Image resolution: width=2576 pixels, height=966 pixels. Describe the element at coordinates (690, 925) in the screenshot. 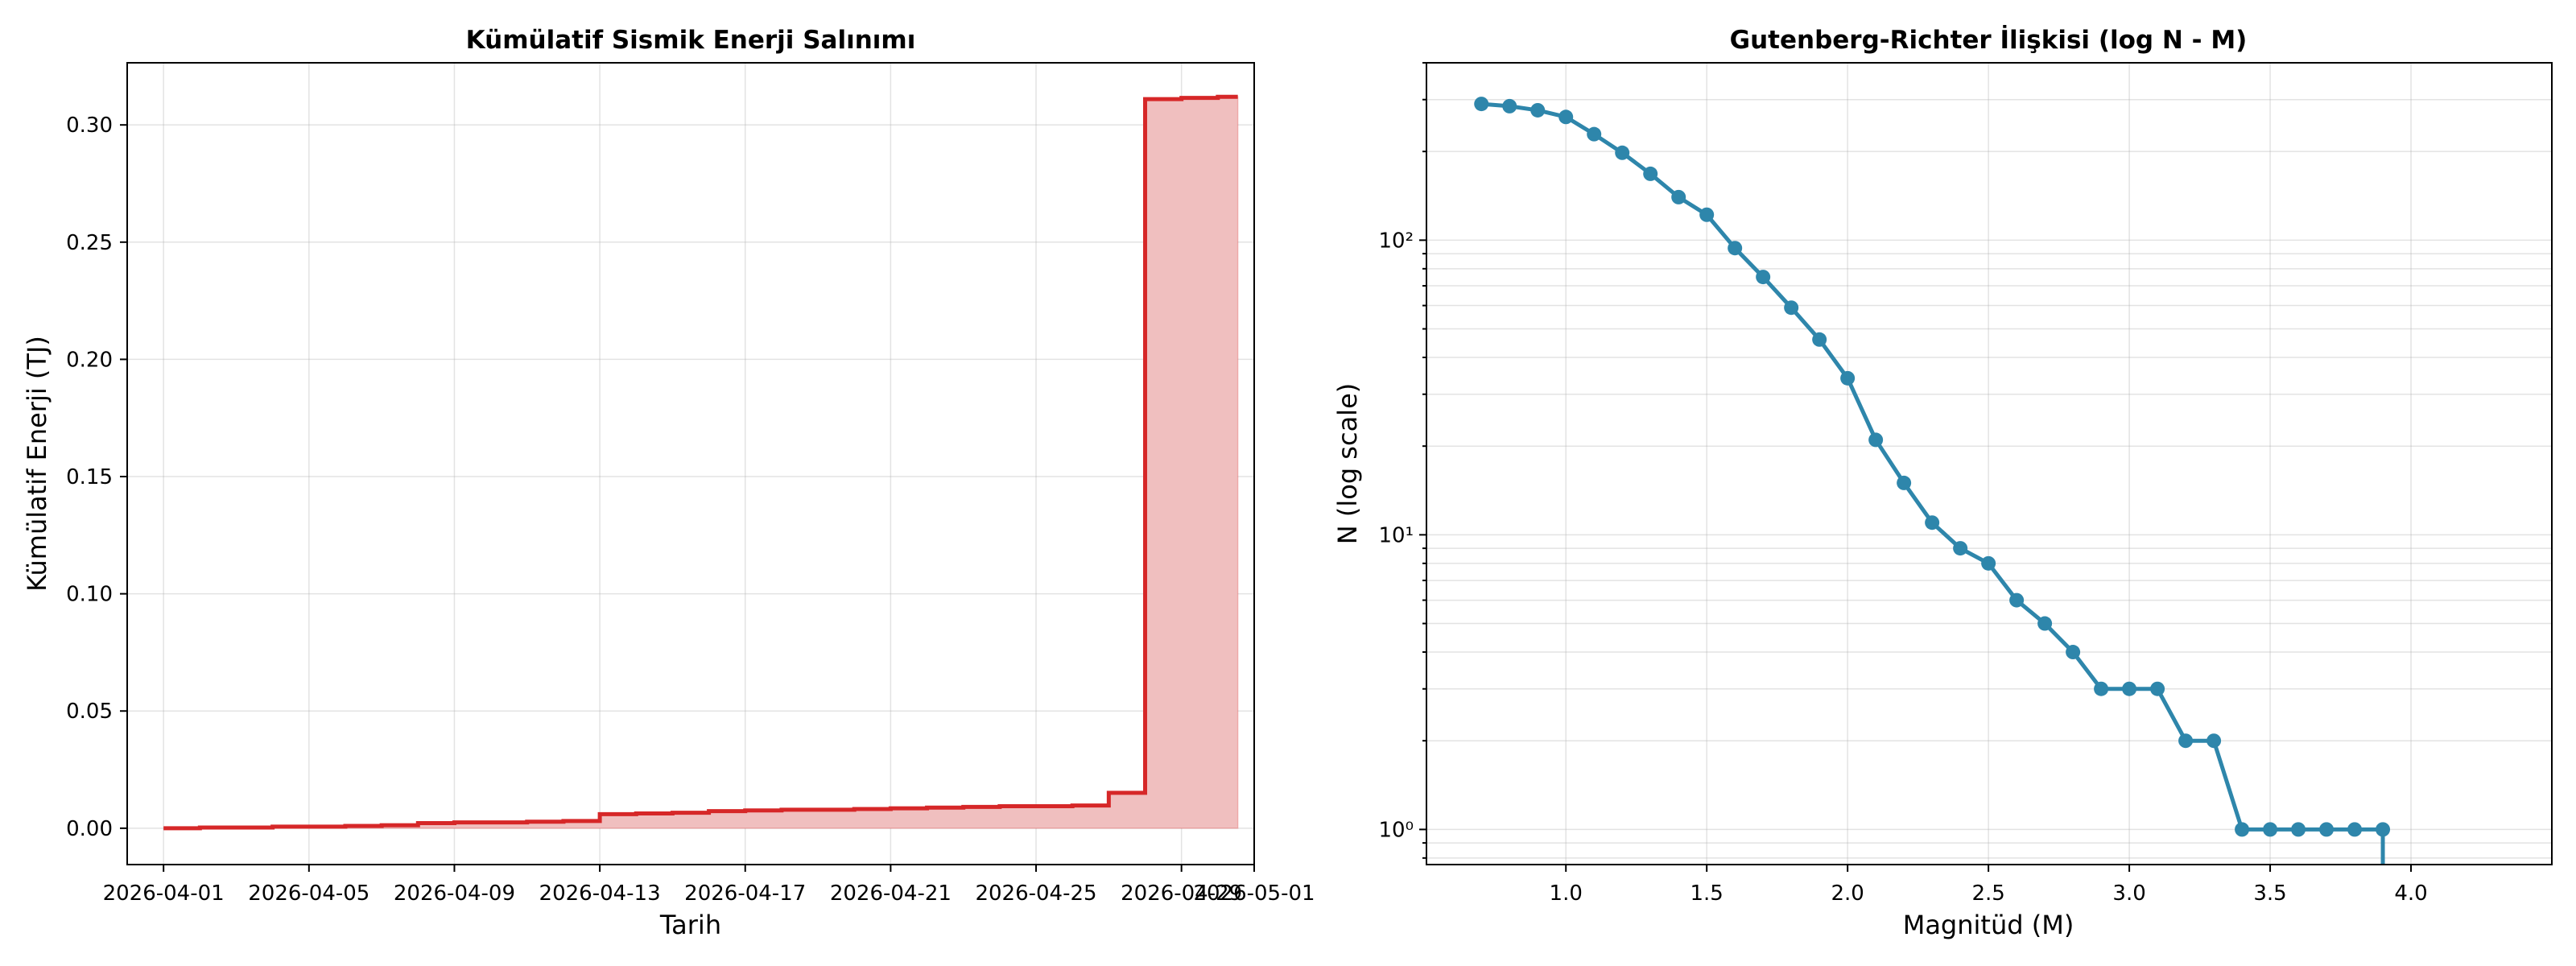

I see `energy-x-axis-label: Tarih` at that location.